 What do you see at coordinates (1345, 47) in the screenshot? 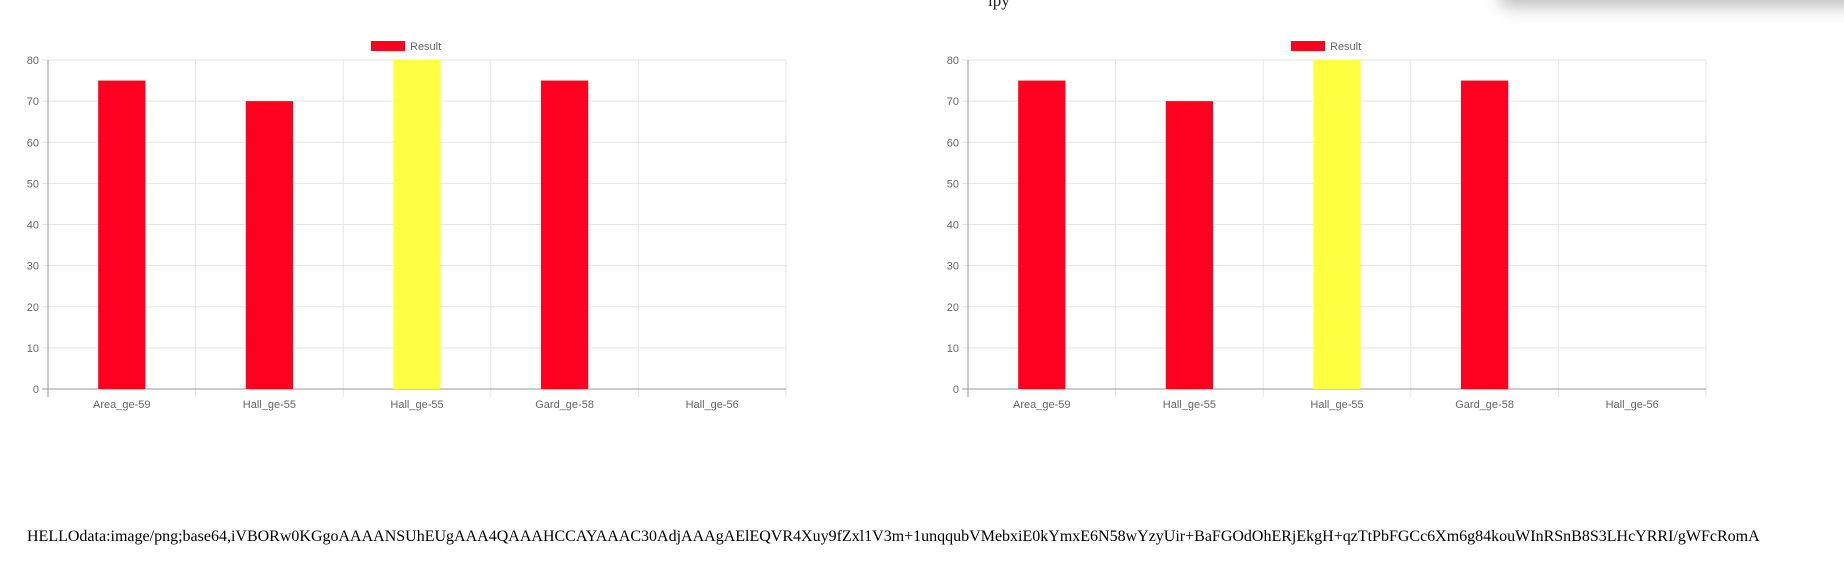
I see `chart2-legend-label: Result` at bounding box center [1345, 47].